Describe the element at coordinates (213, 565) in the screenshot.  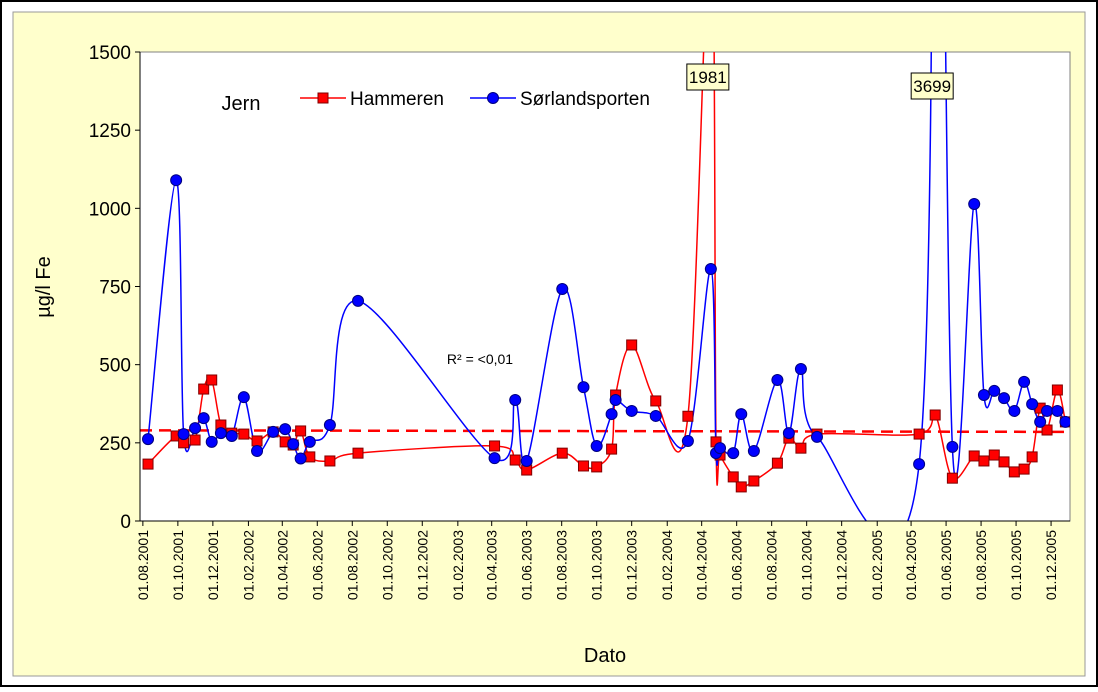
I see `x-tick-label: 01.12.2001` at that location.